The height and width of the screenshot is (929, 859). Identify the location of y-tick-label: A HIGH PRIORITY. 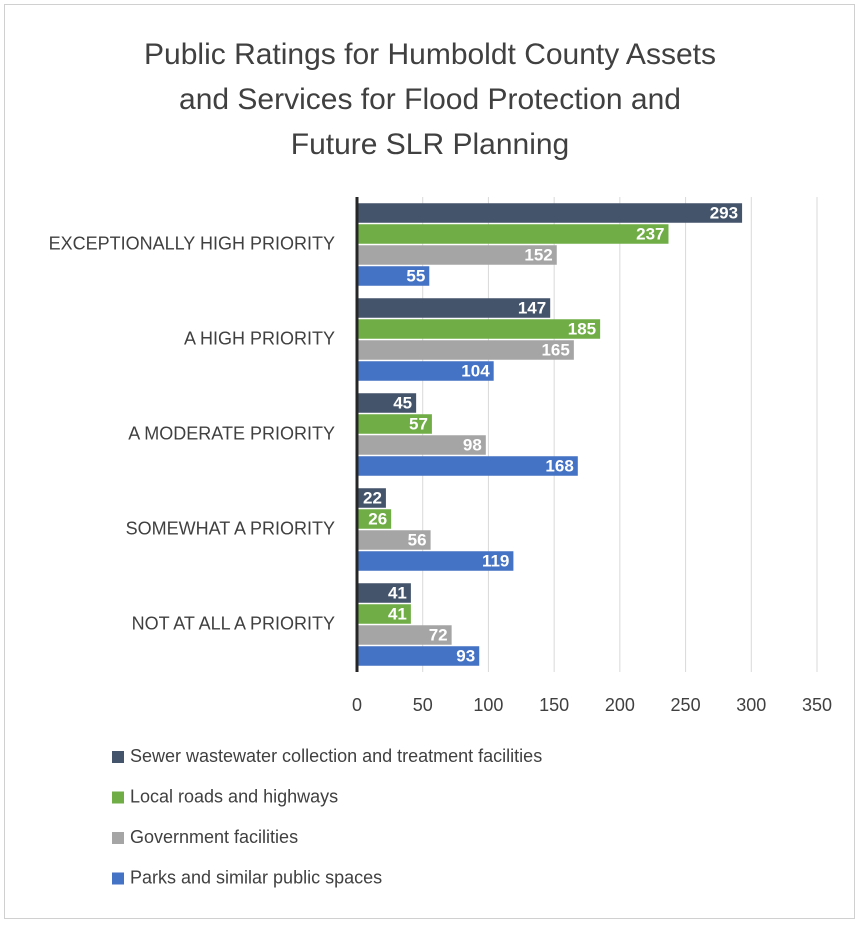
(259, 338).